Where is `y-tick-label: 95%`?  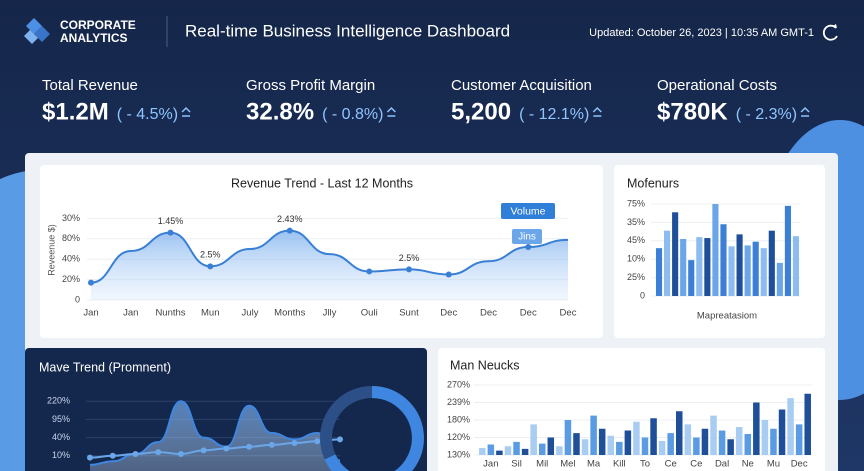
y-tick-label: 95% is located at coordinates (61, 419).